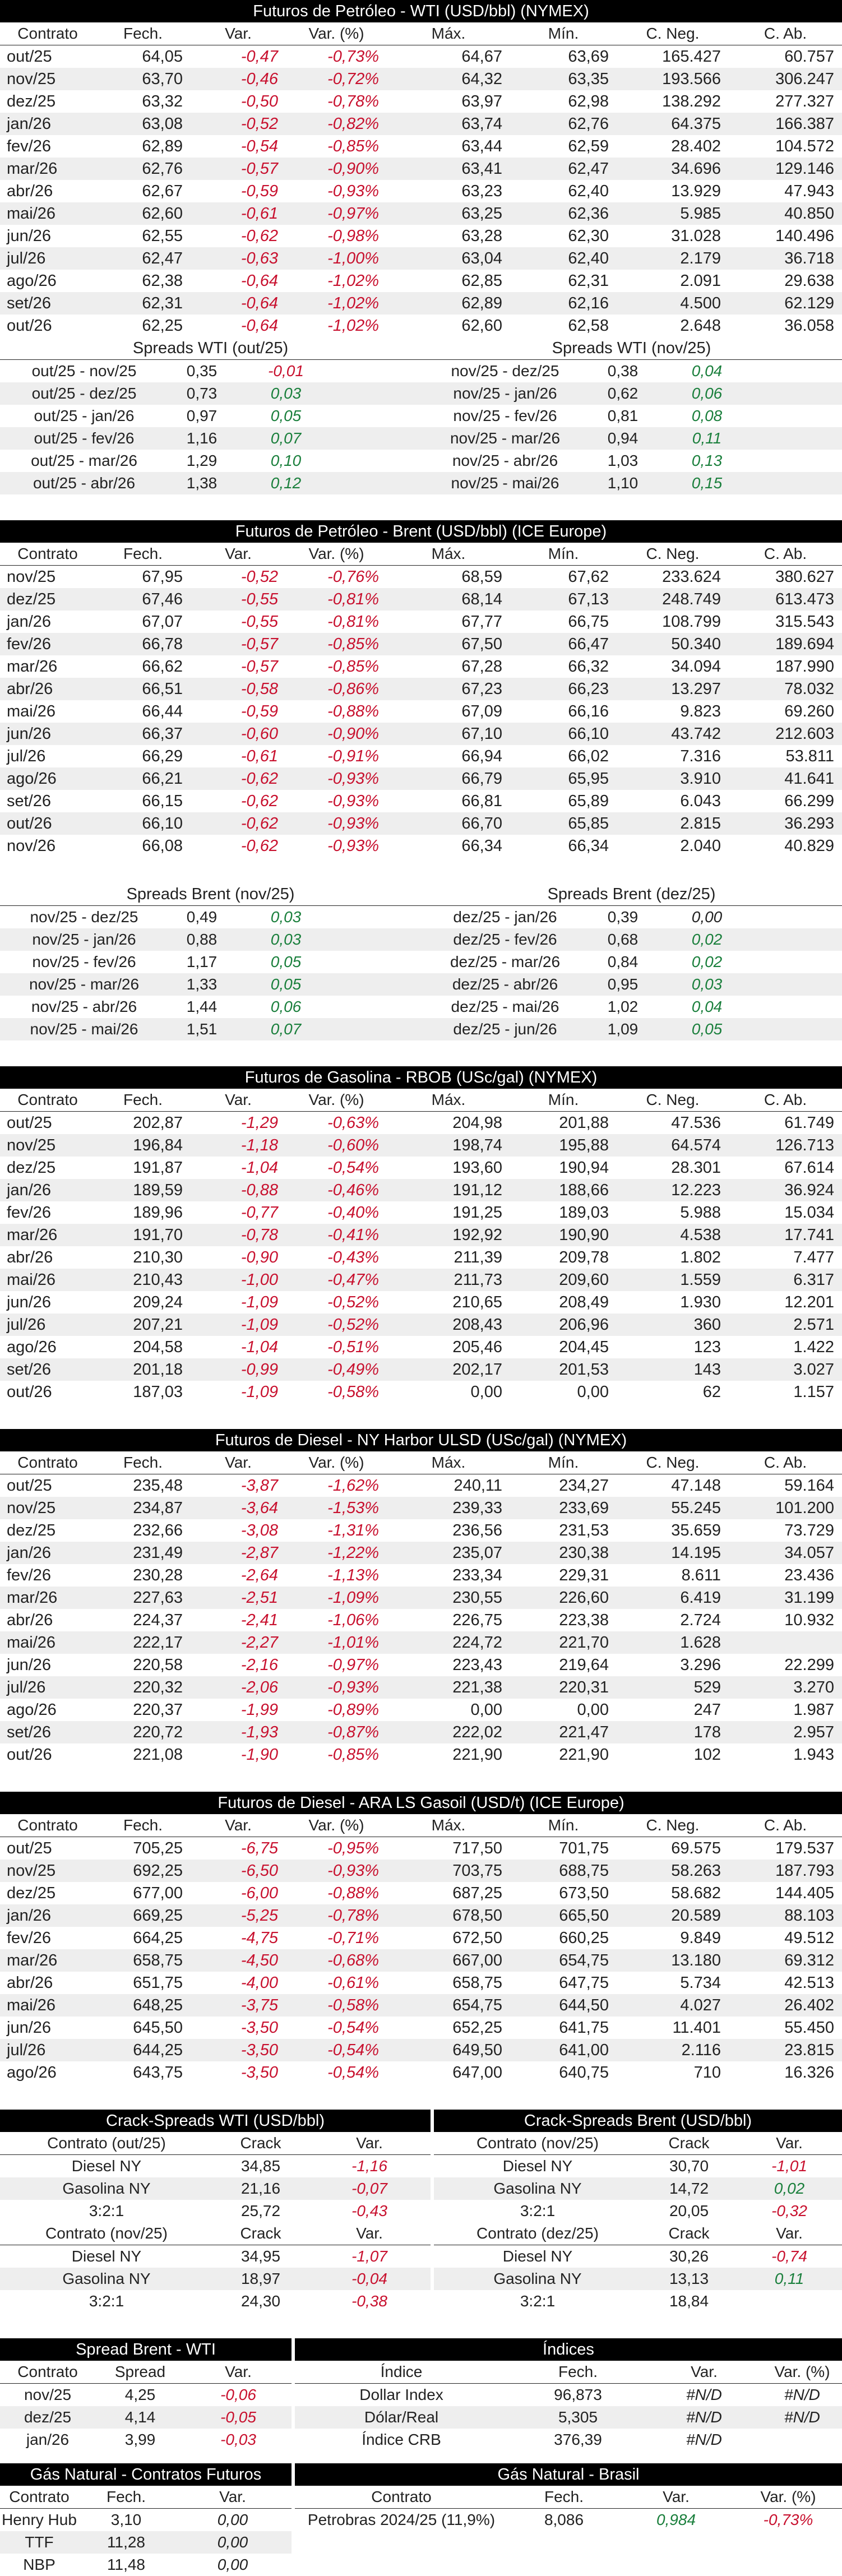  I want to click on spread-row: out/25 - dez/25 0,73 0,03, so click(210, 394).